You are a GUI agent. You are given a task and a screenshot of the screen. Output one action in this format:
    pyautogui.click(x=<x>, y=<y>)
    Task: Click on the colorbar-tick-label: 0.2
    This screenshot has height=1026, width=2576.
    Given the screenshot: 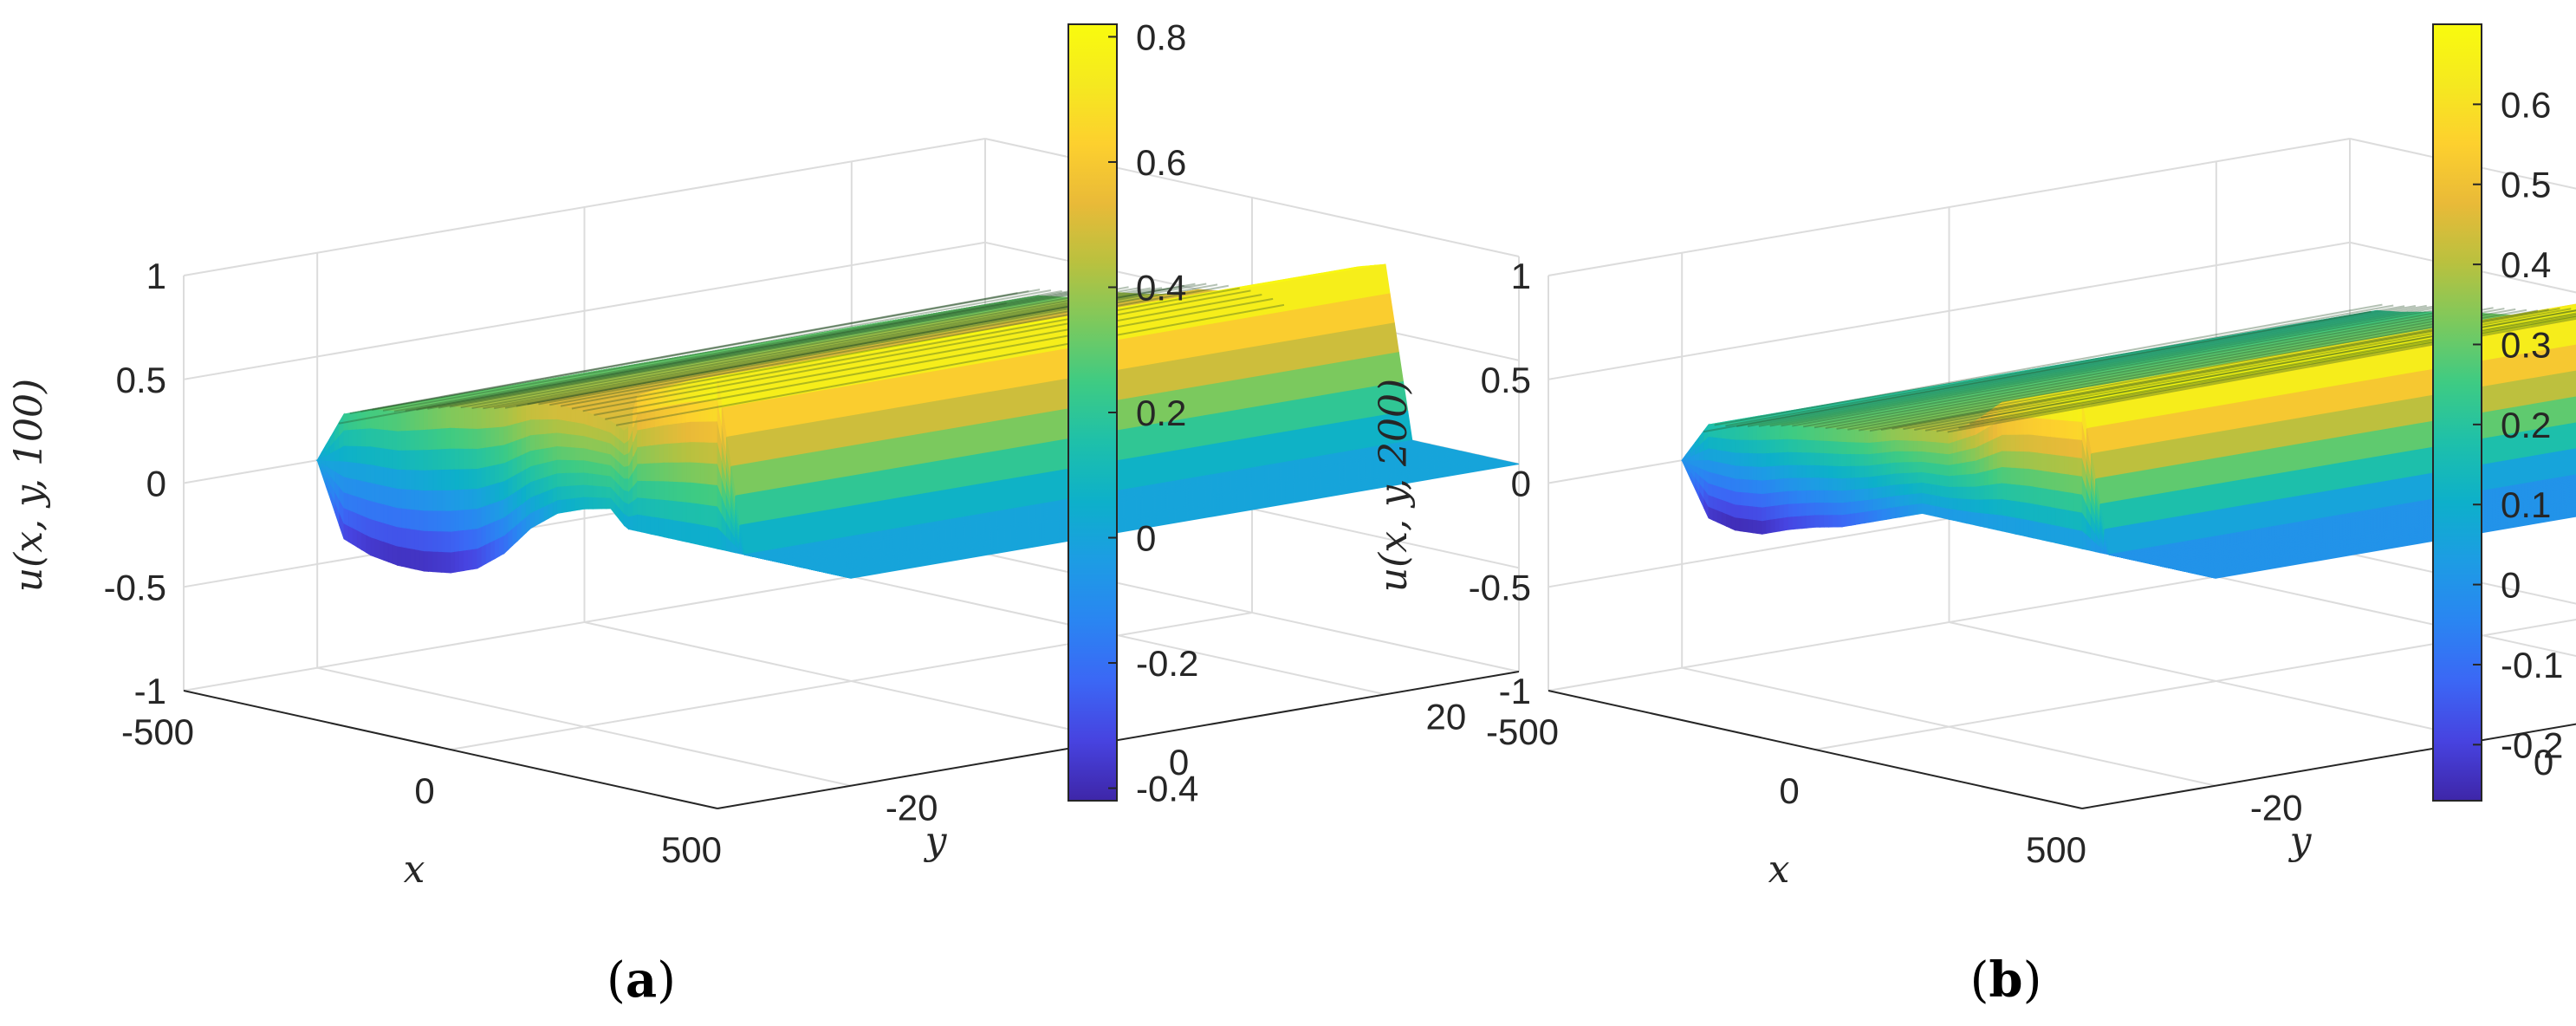 What is the action you would take?
    pyautogui.click(x=1161, y=413)
    